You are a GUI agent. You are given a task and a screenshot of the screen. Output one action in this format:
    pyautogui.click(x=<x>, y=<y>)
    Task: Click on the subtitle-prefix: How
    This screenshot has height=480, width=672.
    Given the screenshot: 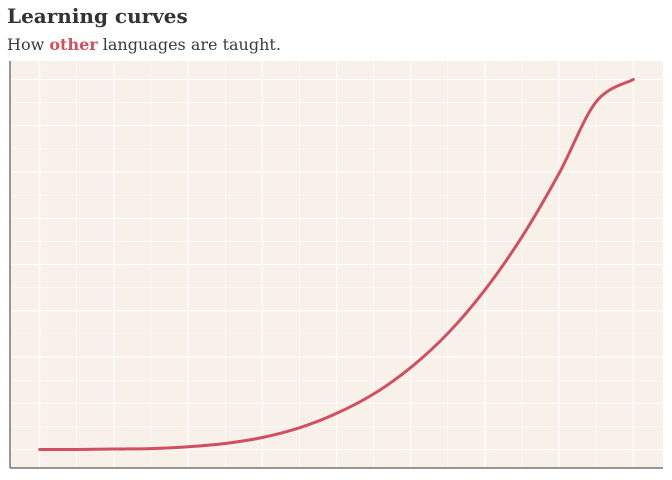 What is the action you would take?
    pyautogui.click(x=28, y=44)
    